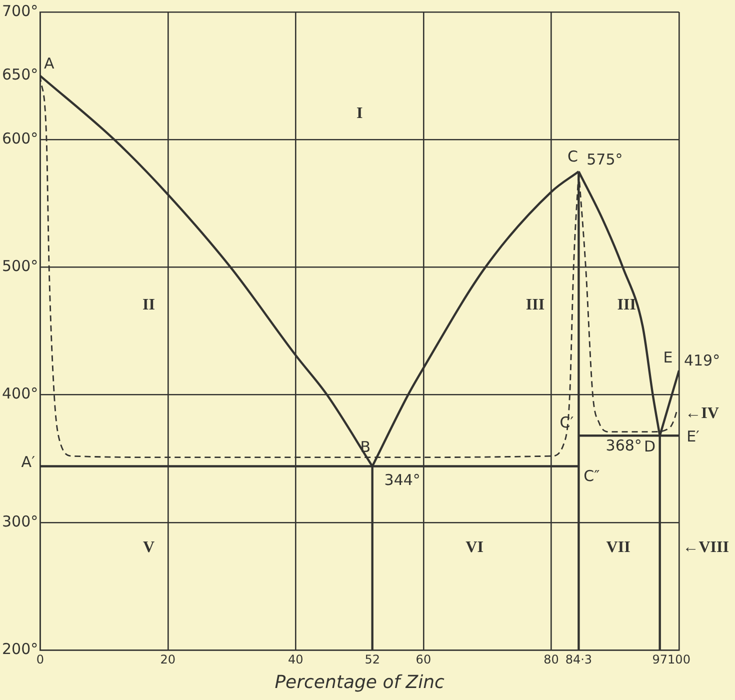  I want to click on x-tick-label: 20, so click(168, 659).